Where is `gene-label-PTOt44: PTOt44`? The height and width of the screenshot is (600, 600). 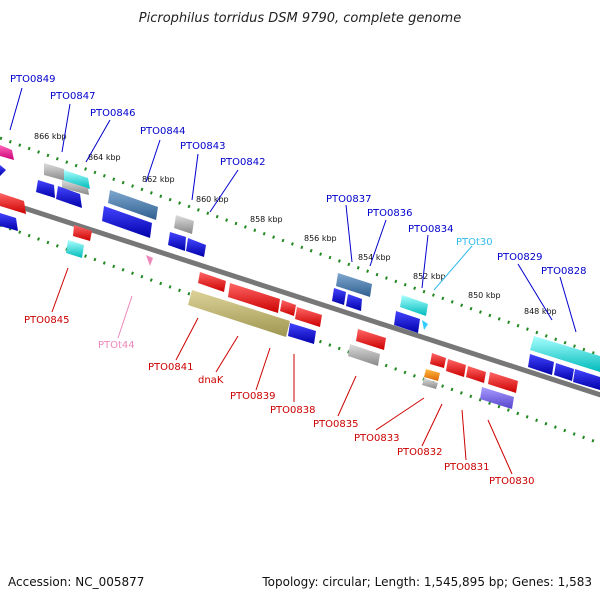
gene-label-PTOt44: PTOt44 is located at coordinates (116, 345).